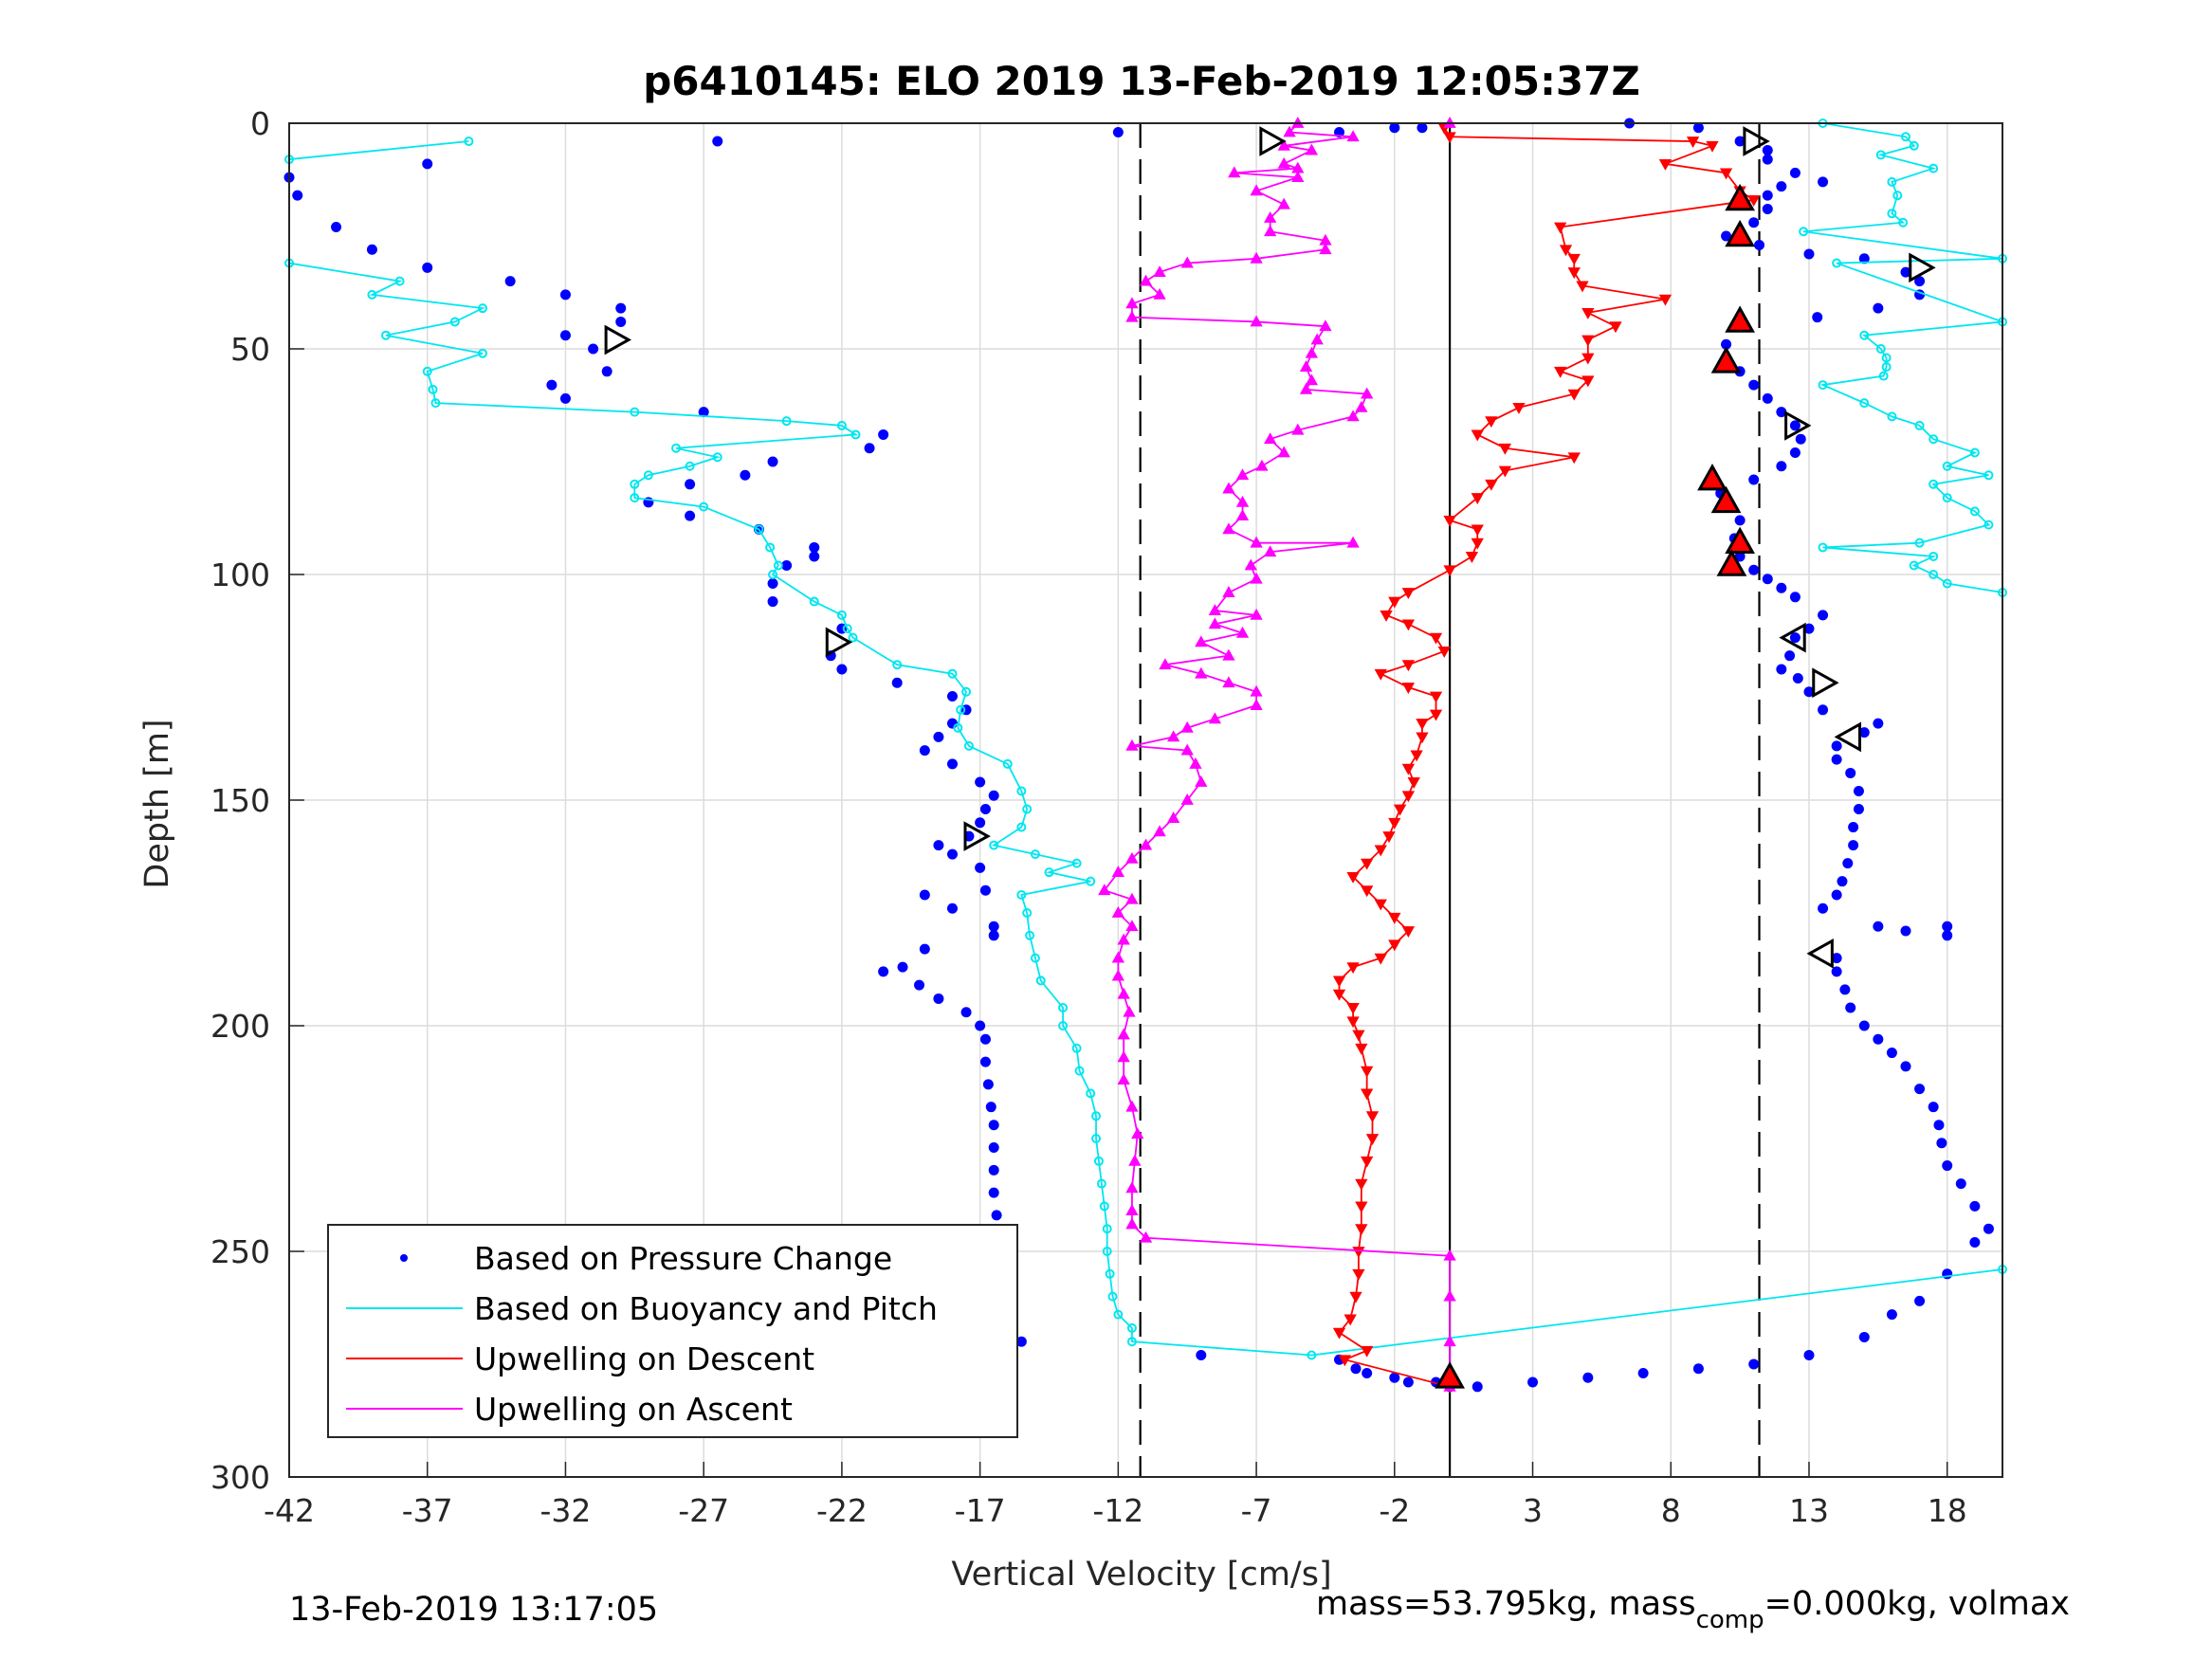 The image size is (2212, 1659). Describe the element at coordinates (1809, 1510) in the screenshot. I see `x-tick-label: 13` at that location.